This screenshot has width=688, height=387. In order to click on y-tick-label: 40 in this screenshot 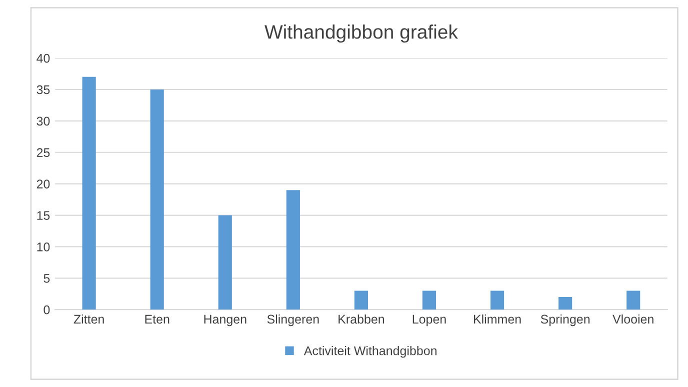, I will do `click(43, 58)`.